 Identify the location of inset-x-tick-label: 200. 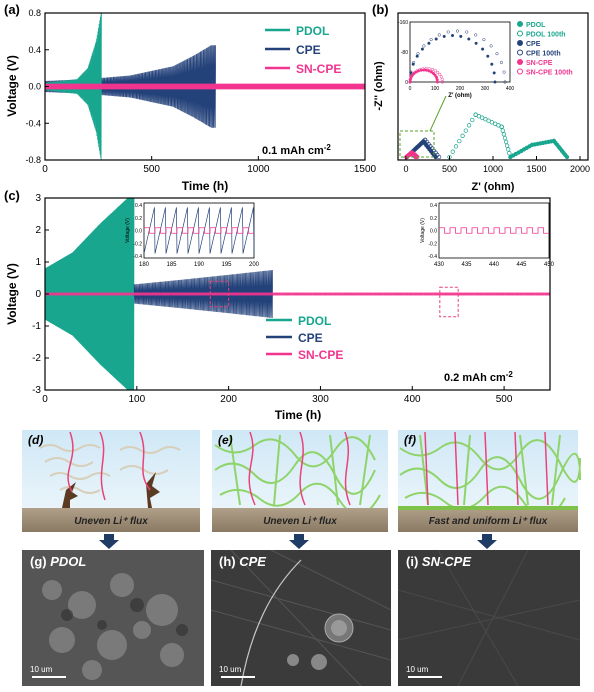
(254, 265).